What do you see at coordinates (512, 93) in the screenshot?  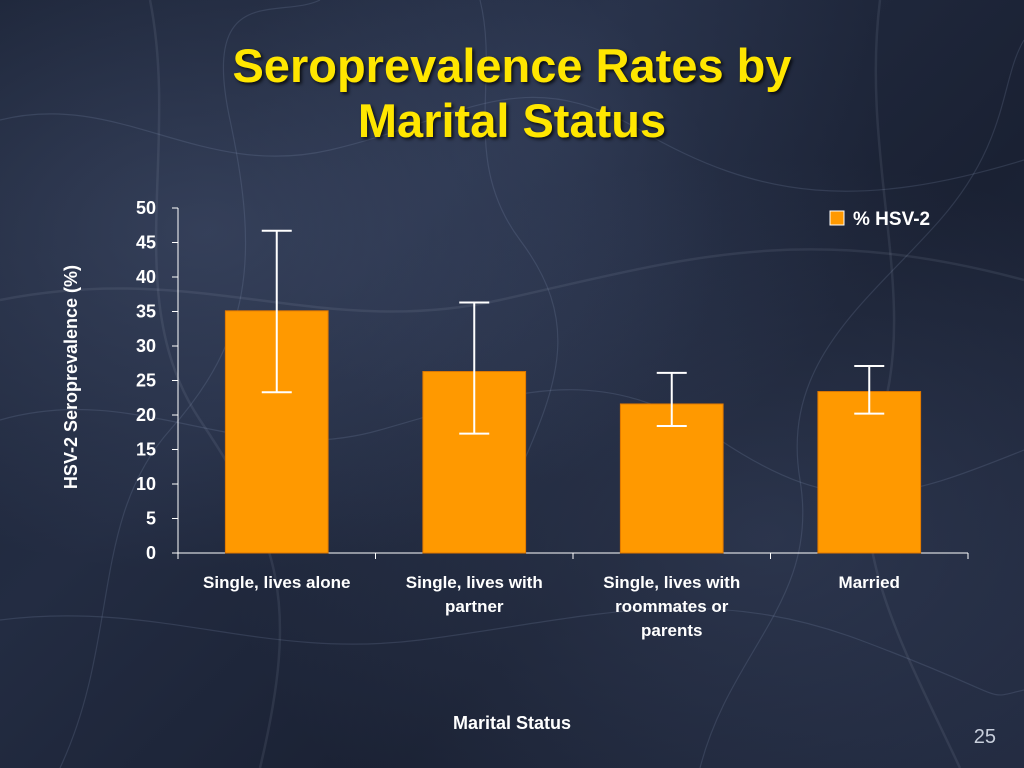 I see `slide-title: Seroprevalence Rates by Marital Status` at bounding box center [512, 93].